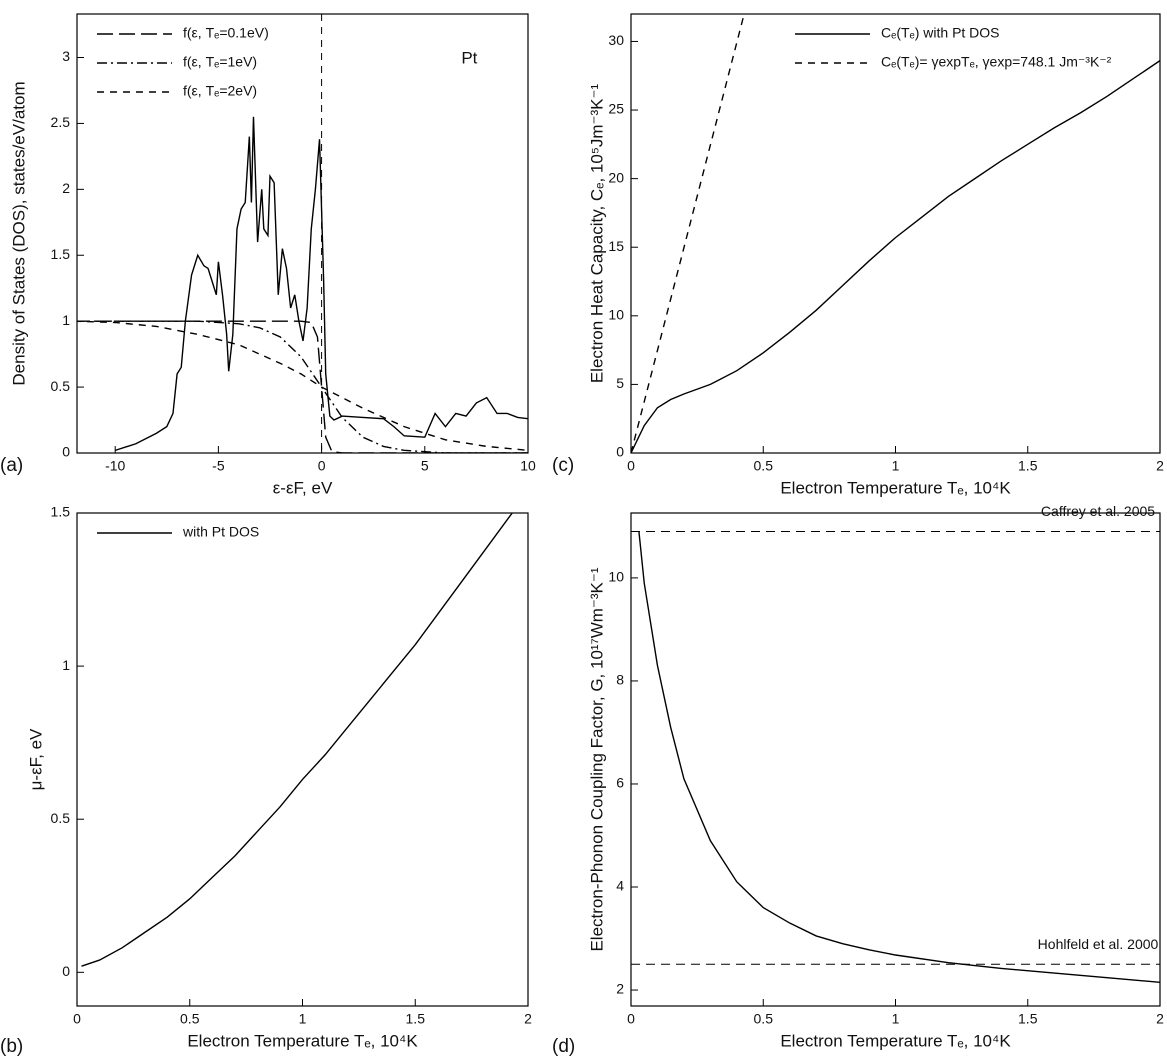  What do you see at coordinates (11, 465) in the screenshot?
I see `panel-label: (a)` at bounding box center [11, 465].